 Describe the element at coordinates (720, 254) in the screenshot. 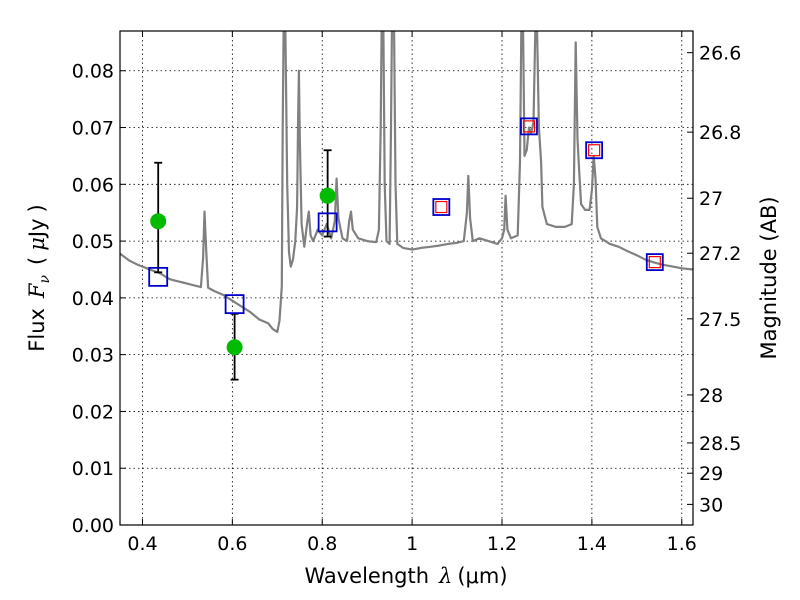

I see `y2-tick-label: 27.2` at that location.